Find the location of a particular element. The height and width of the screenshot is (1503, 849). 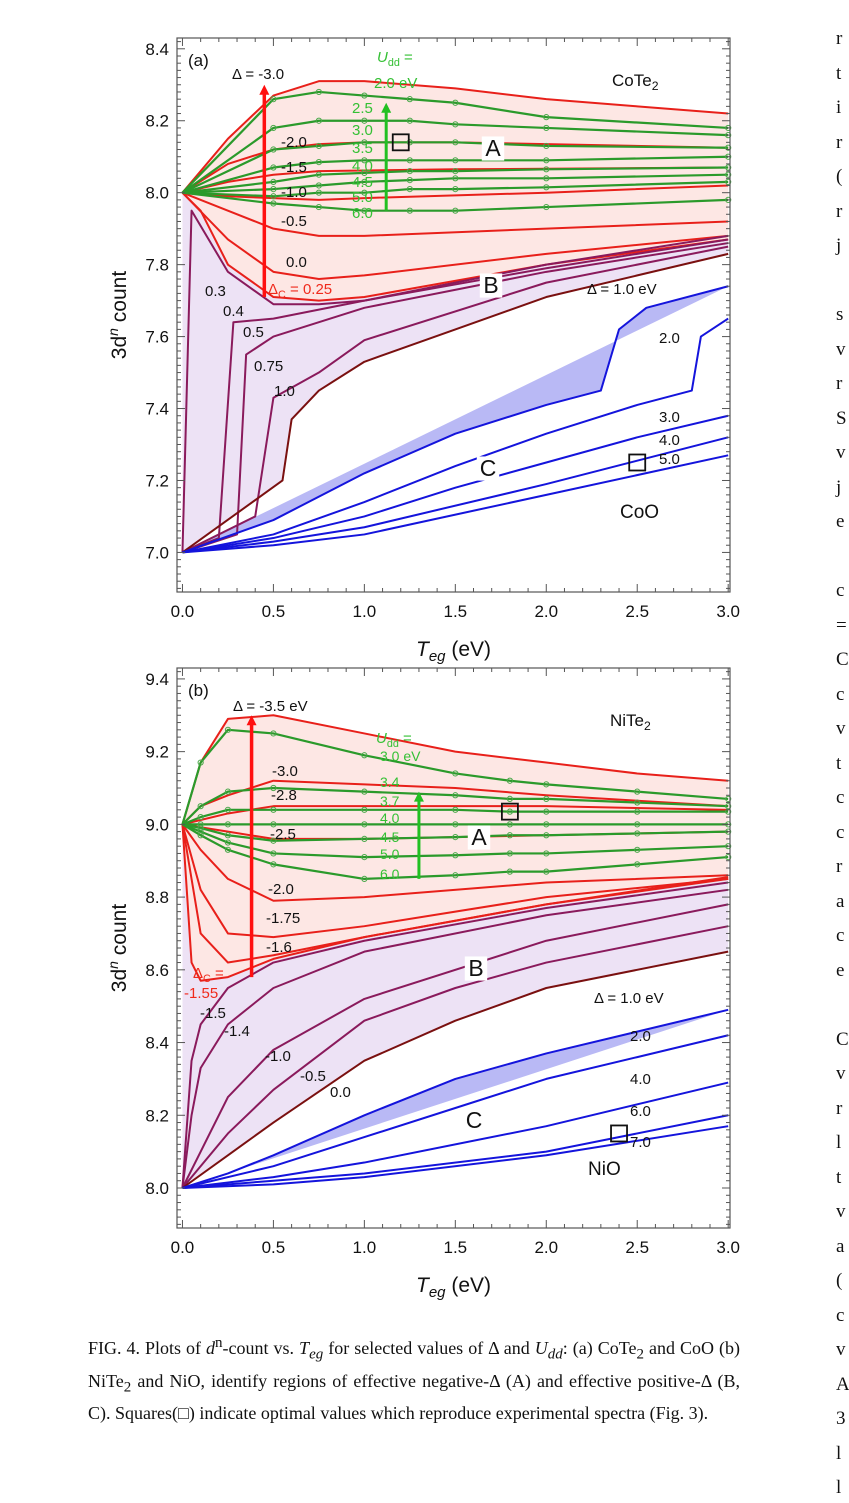

annotation-label: 3.0 is located at coordinates (362, 130).